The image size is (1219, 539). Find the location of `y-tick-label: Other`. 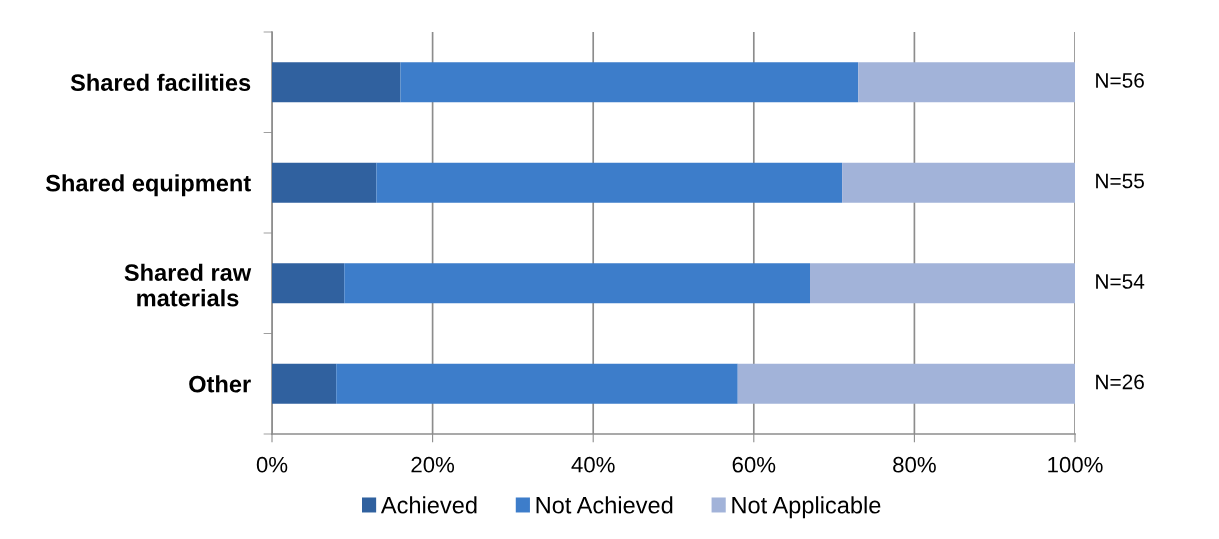

y-tick-label: Other is located at coordinates (220, 384).